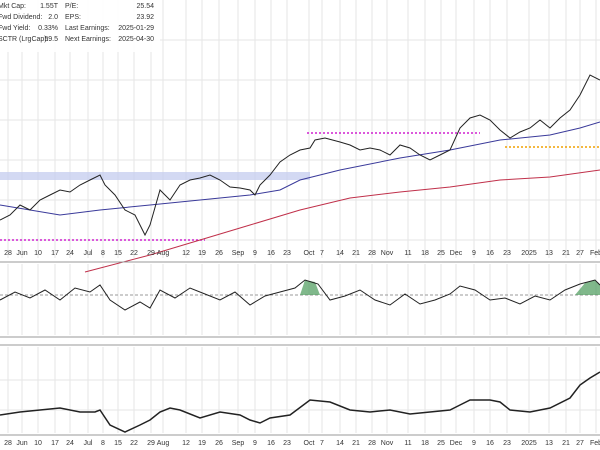  What do you see at coordinates (145, 6) in the screenshot?
I see `info-value: 25.54` at bounding box center [145, 6].